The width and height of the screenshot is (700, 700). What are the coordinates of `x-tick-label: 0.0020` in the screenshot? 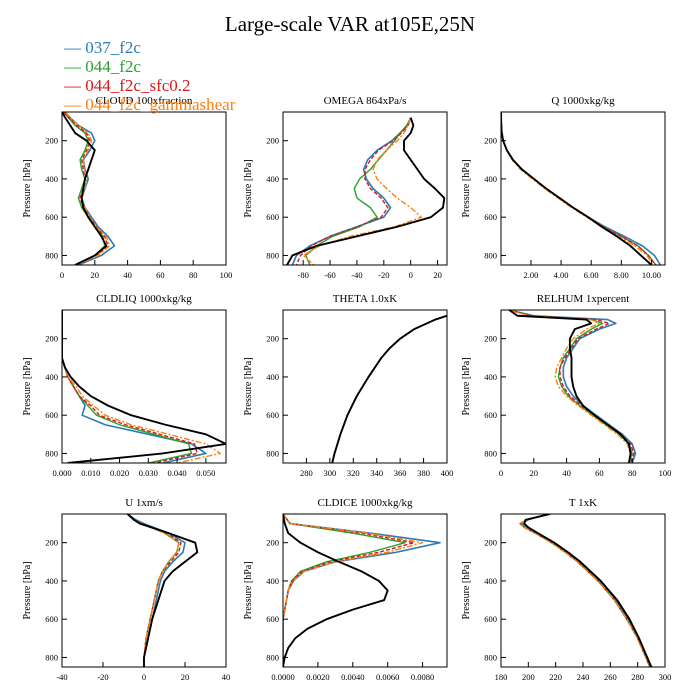 It's located at (317, 677).